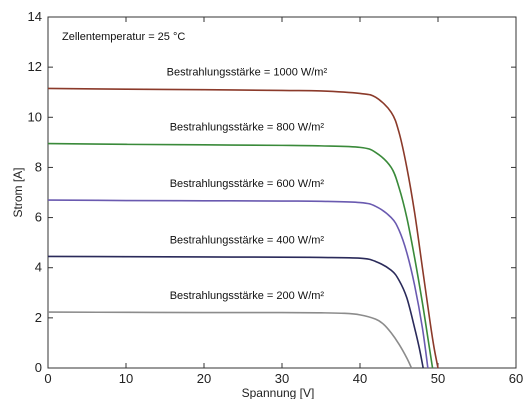 The image size is (525, 399). What do you see at coordinates (247, 72) in the screenshot?
I see `series-label-1: Bestrahlungsstärke = 1000 W/m²` at bounding box center [247, 72].